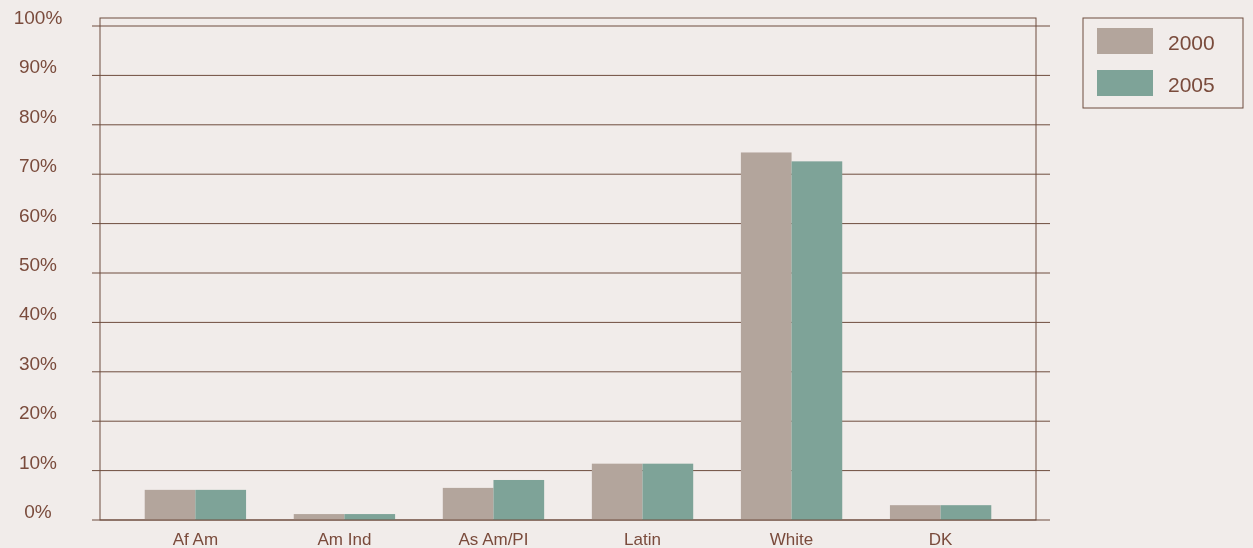 Image resolution: width=1253 pixels, height=548 pixels. I want to click on x-tick-label: DK, so click(941, 539).